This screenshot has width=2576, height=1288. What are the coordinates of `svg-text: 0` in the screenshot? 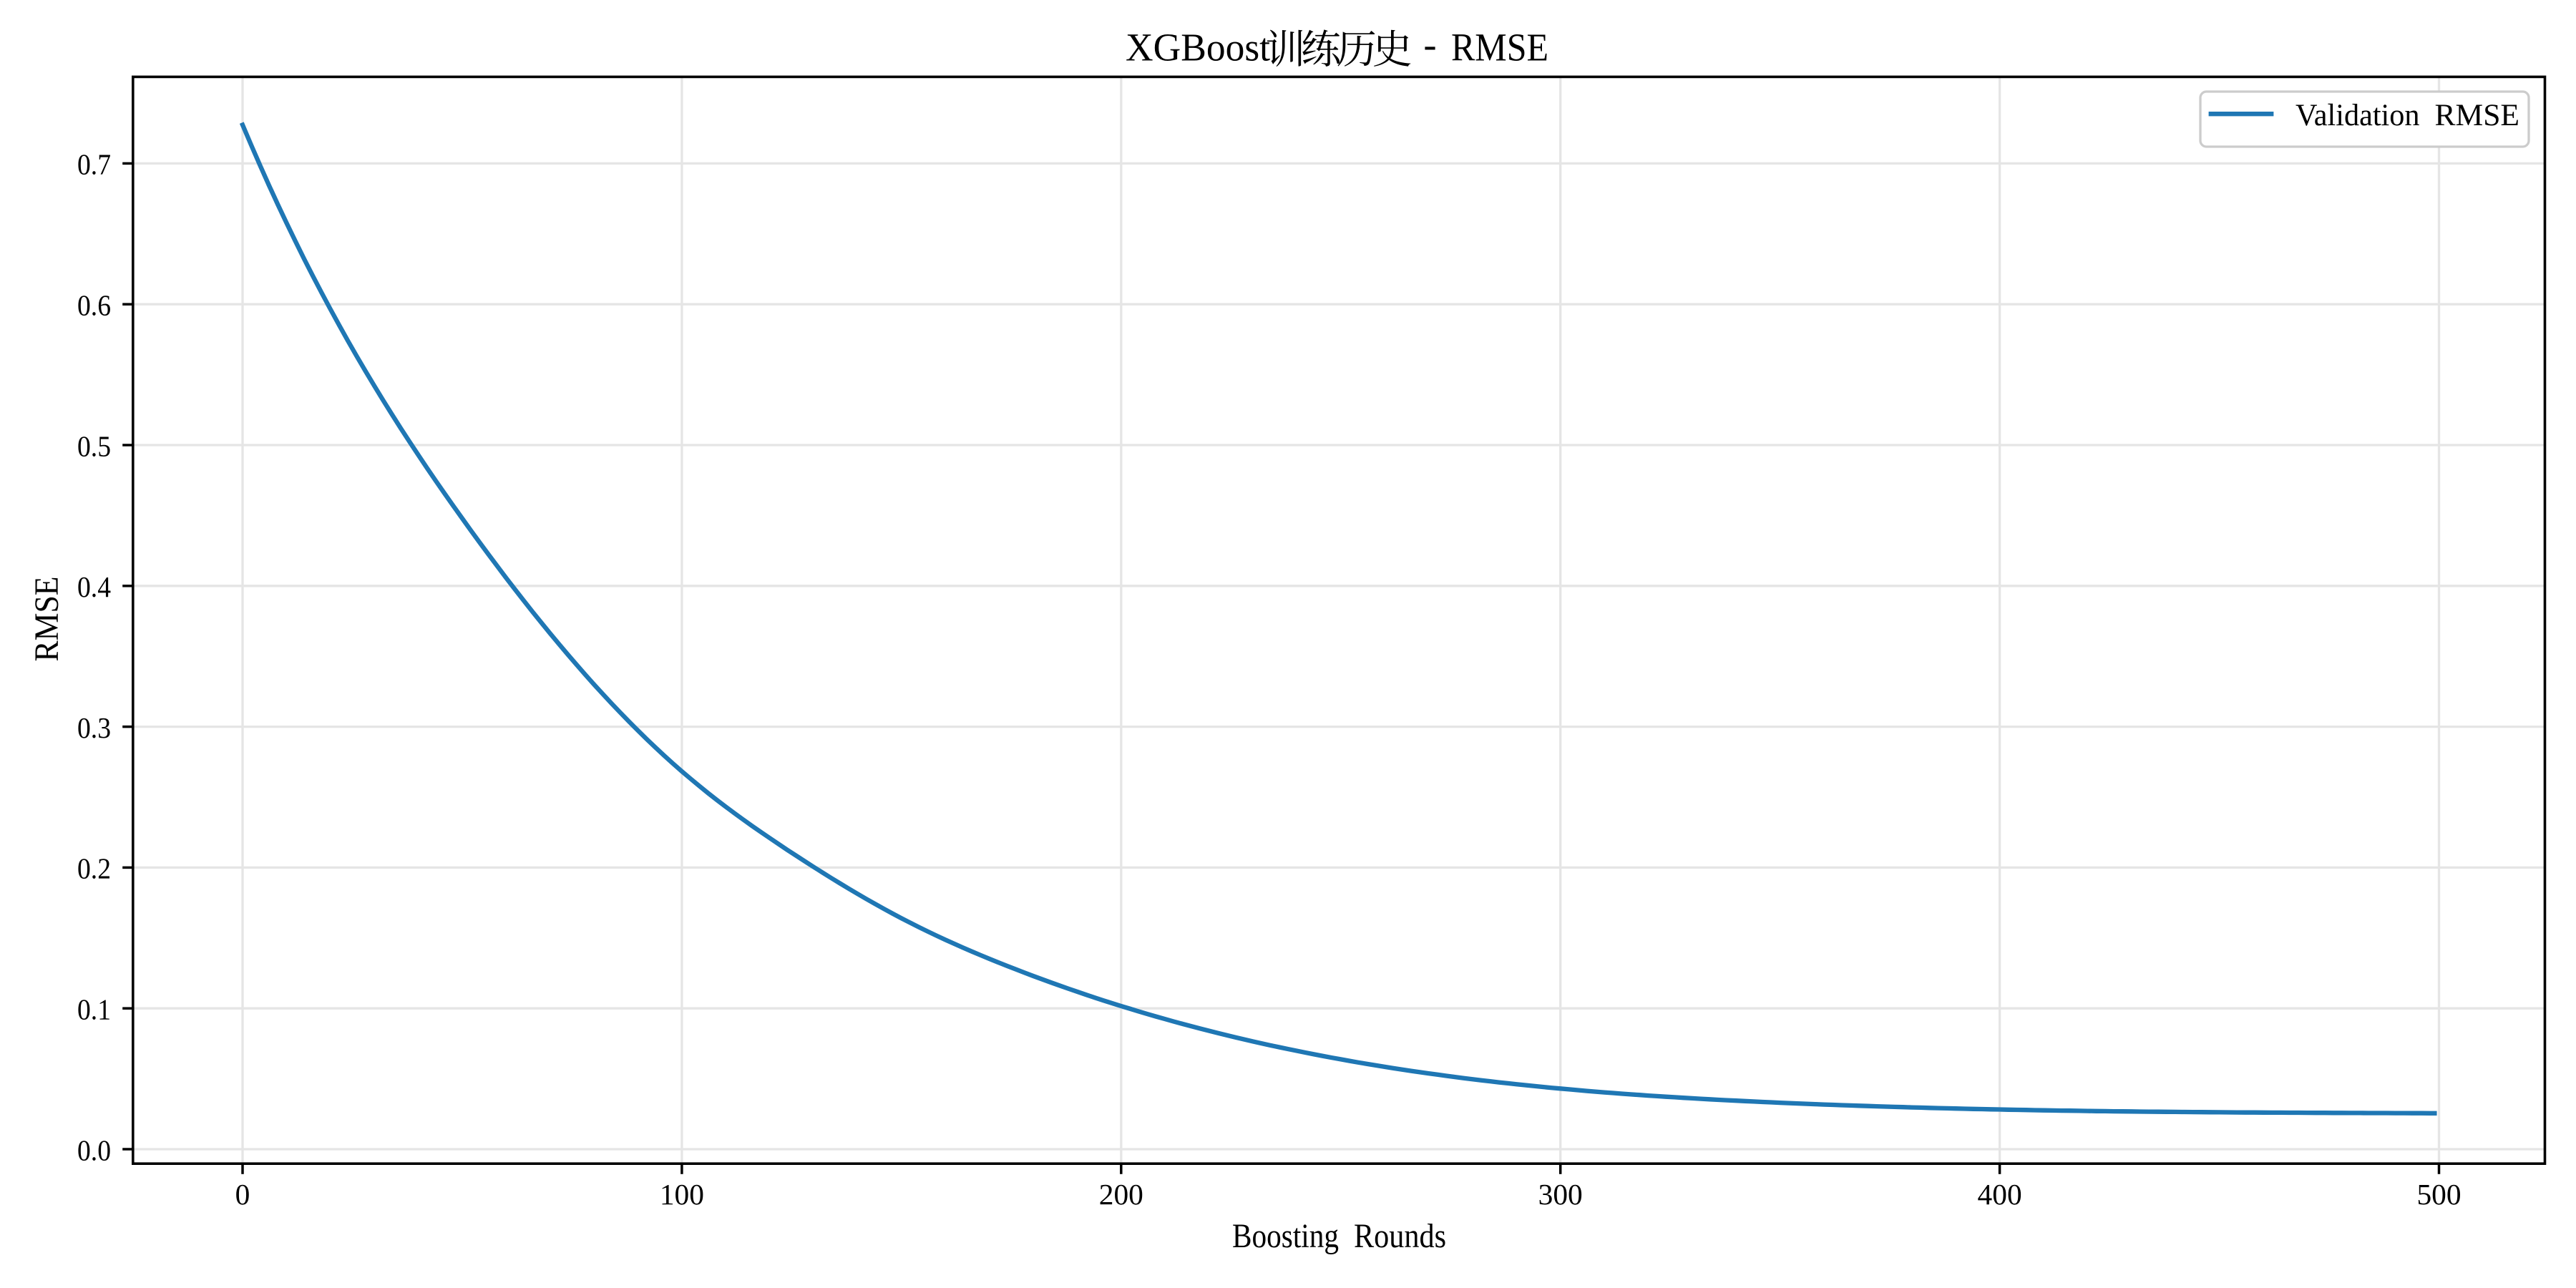 It's located at (242, 1194).